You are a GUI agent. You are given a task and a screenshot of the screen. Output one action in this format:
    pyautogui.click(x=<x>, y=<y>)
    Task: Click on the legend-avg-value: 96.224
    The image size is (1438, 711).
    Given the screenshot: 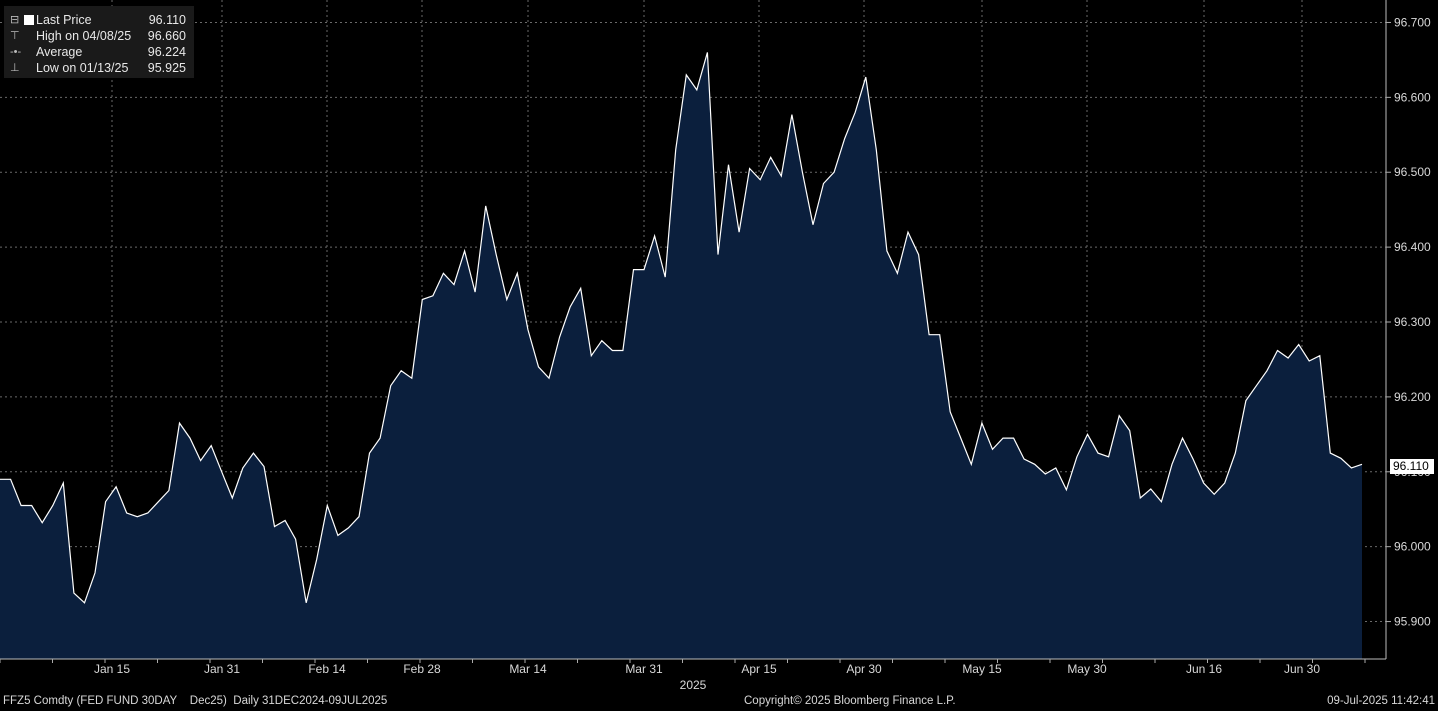 What is the action you would take?
    pyautogui.click(x=166, y=52)
    